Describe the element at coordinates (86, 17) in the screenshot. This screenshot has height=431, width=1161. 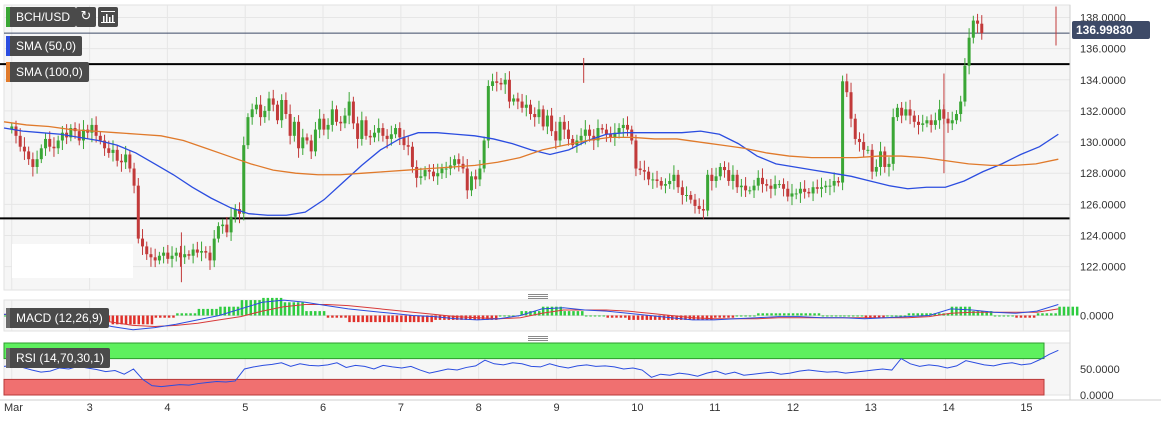
I see `refresh-icon: ↻` at that location.